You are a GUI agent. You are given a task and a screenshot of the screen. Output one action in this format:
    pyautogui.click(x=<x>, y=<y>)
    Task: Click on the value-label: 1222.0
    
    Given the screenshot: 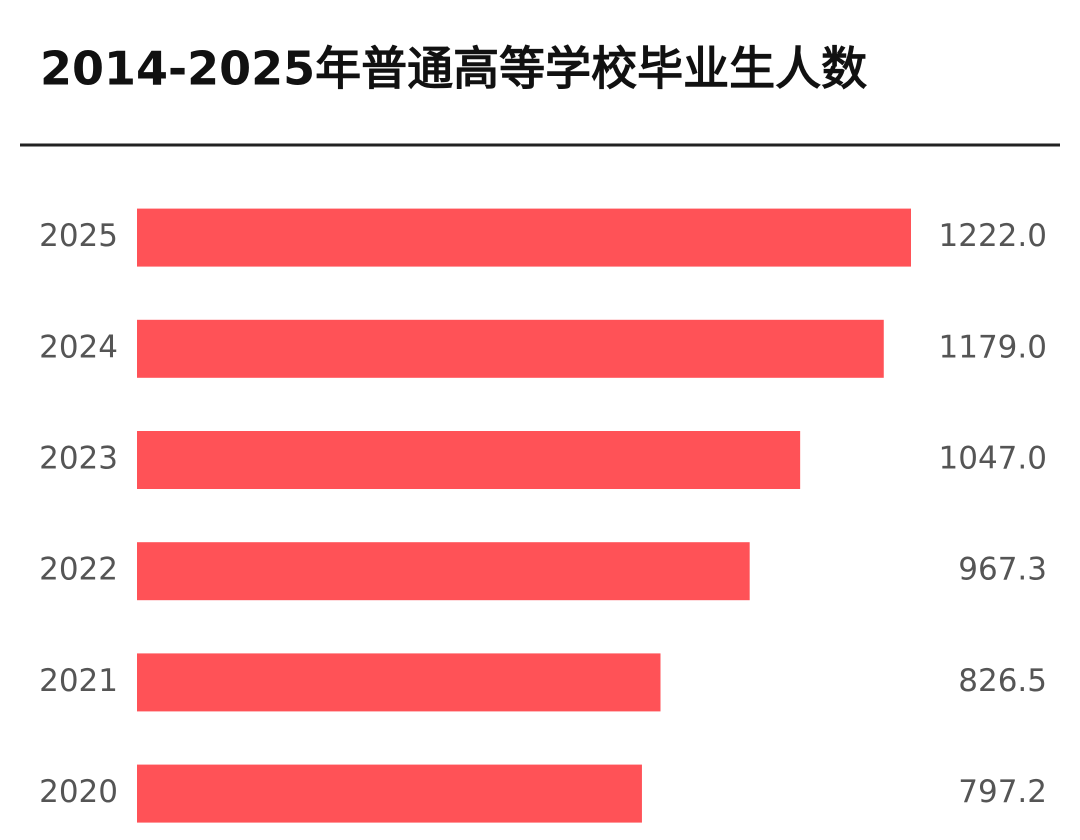 What is the action you would take?
    pyautogui.click(x=993, y=236)
    